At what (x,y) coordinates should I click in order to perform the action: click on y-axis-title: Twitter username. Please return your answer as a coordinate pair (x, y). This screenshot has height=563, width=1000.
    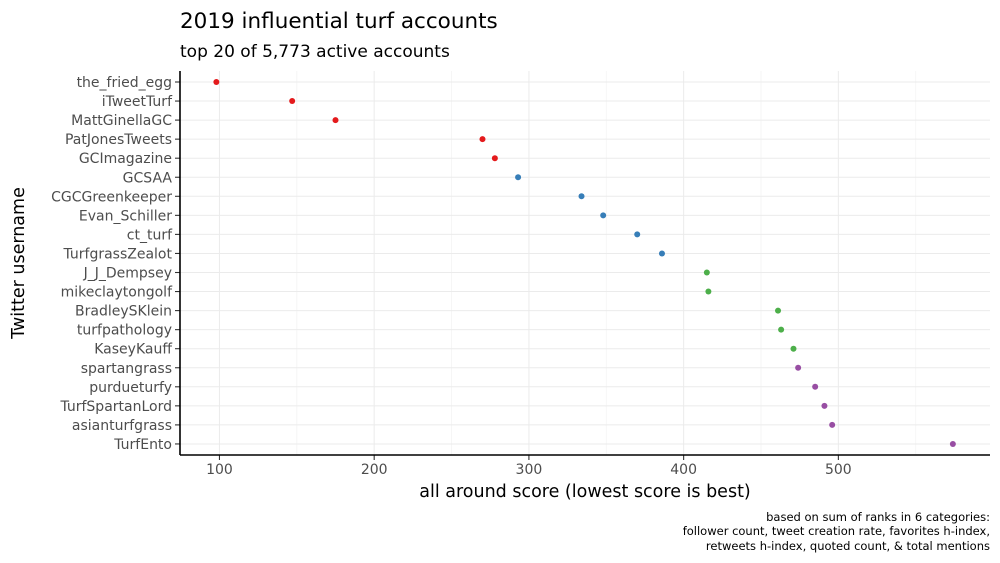
    Looking at the image, I should click on (19, 263).